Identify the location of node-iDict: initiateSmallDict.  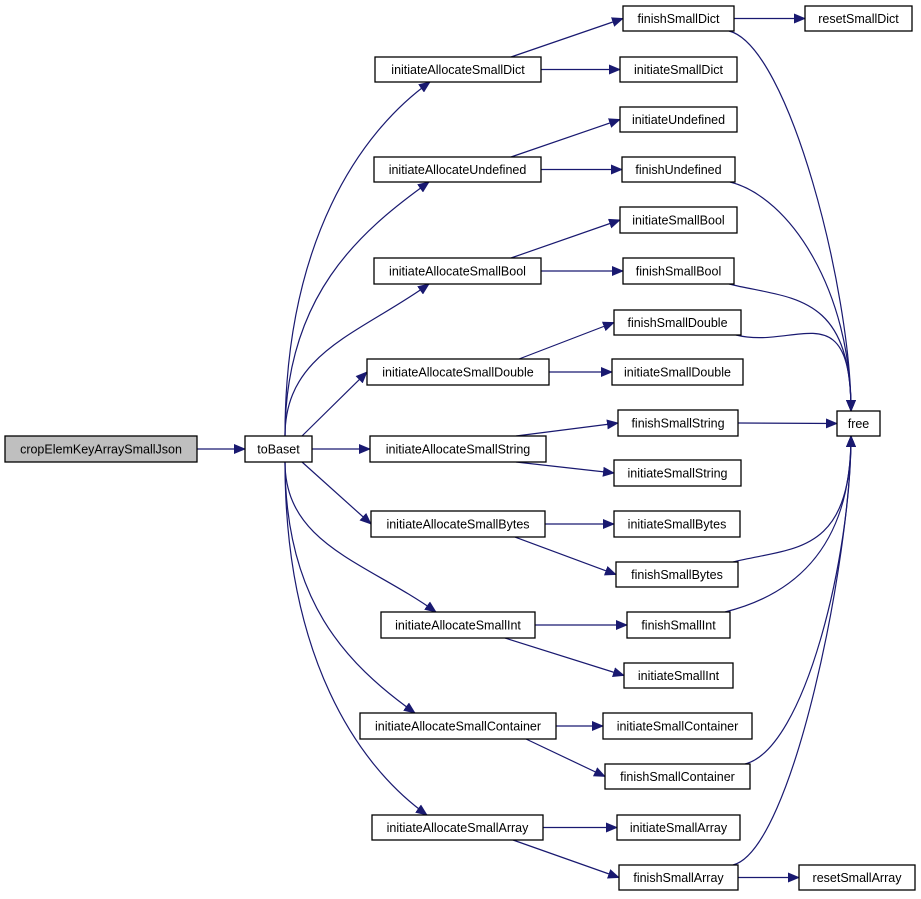
(678, 69).